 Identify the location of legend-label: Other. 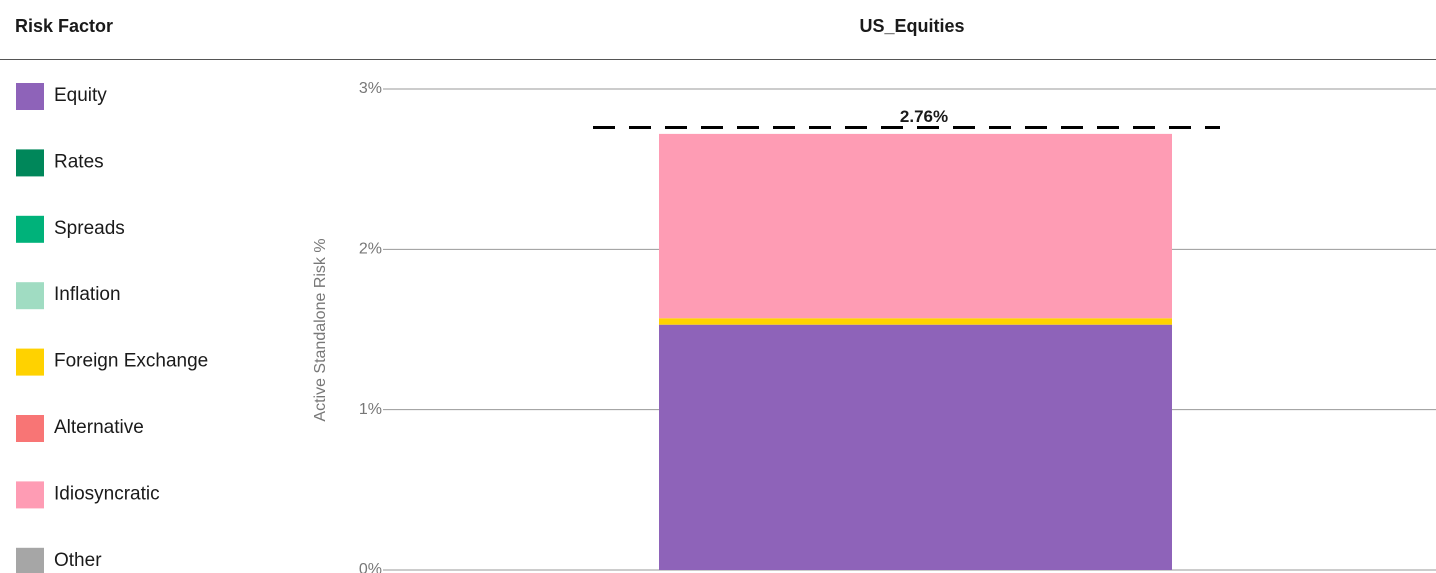
(78, 560).